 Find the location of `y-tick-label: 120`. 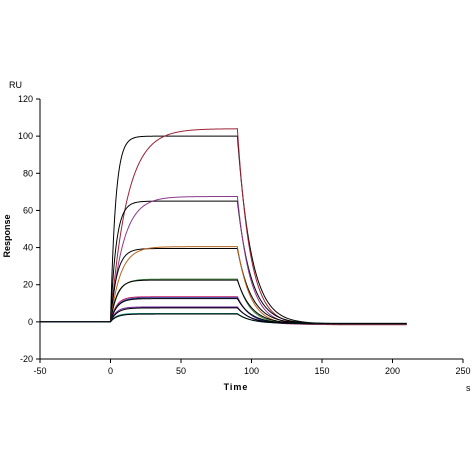

y-tick-label: 120 is located at coordinates (25, 99).